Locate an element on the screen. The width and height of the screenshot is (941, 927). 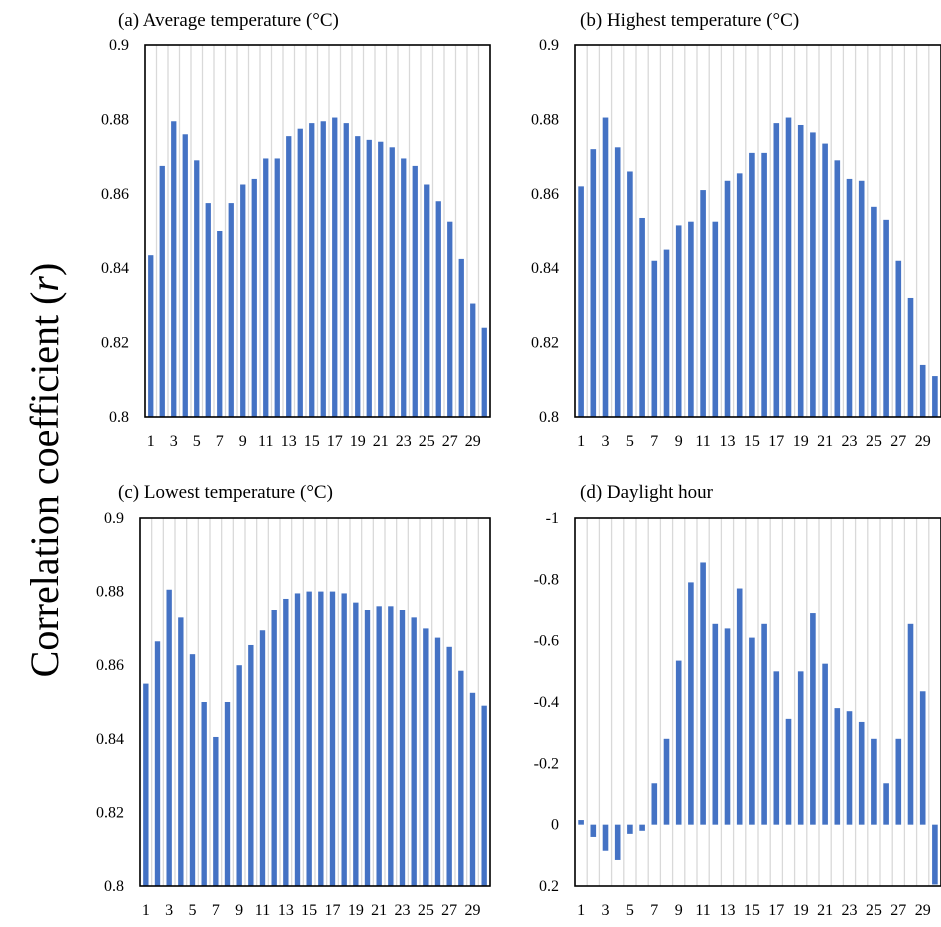
y-tick-label: 0.88 is located at coordinates (115, 119).